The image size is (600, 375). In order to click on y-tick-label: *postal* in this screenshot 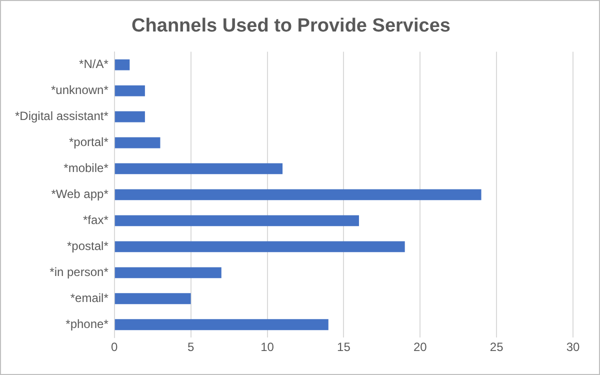, I will do `click(88, 245)`.